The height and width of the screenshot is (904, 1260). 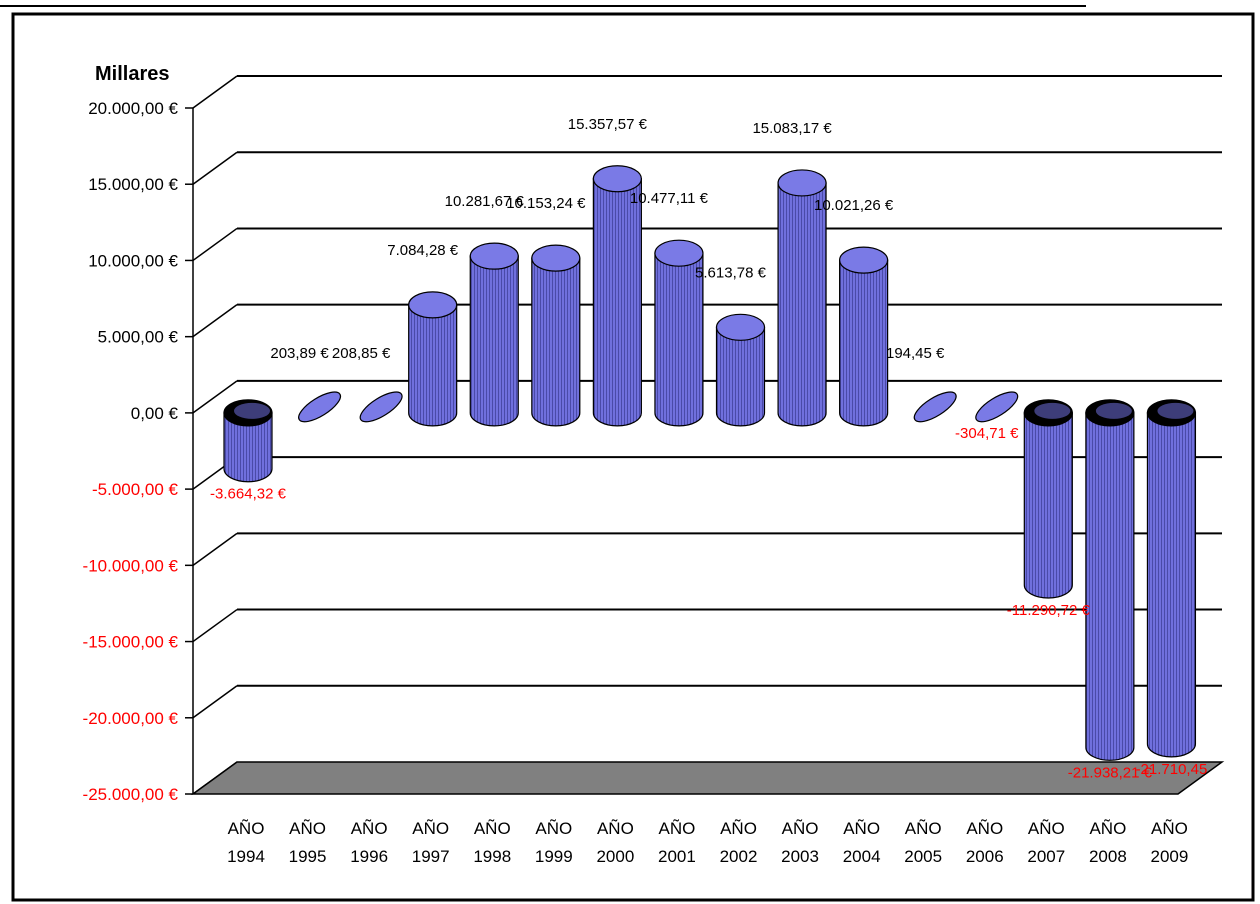 I want to click on data-label: 7.084,28 €, so click(x=423, y=250).